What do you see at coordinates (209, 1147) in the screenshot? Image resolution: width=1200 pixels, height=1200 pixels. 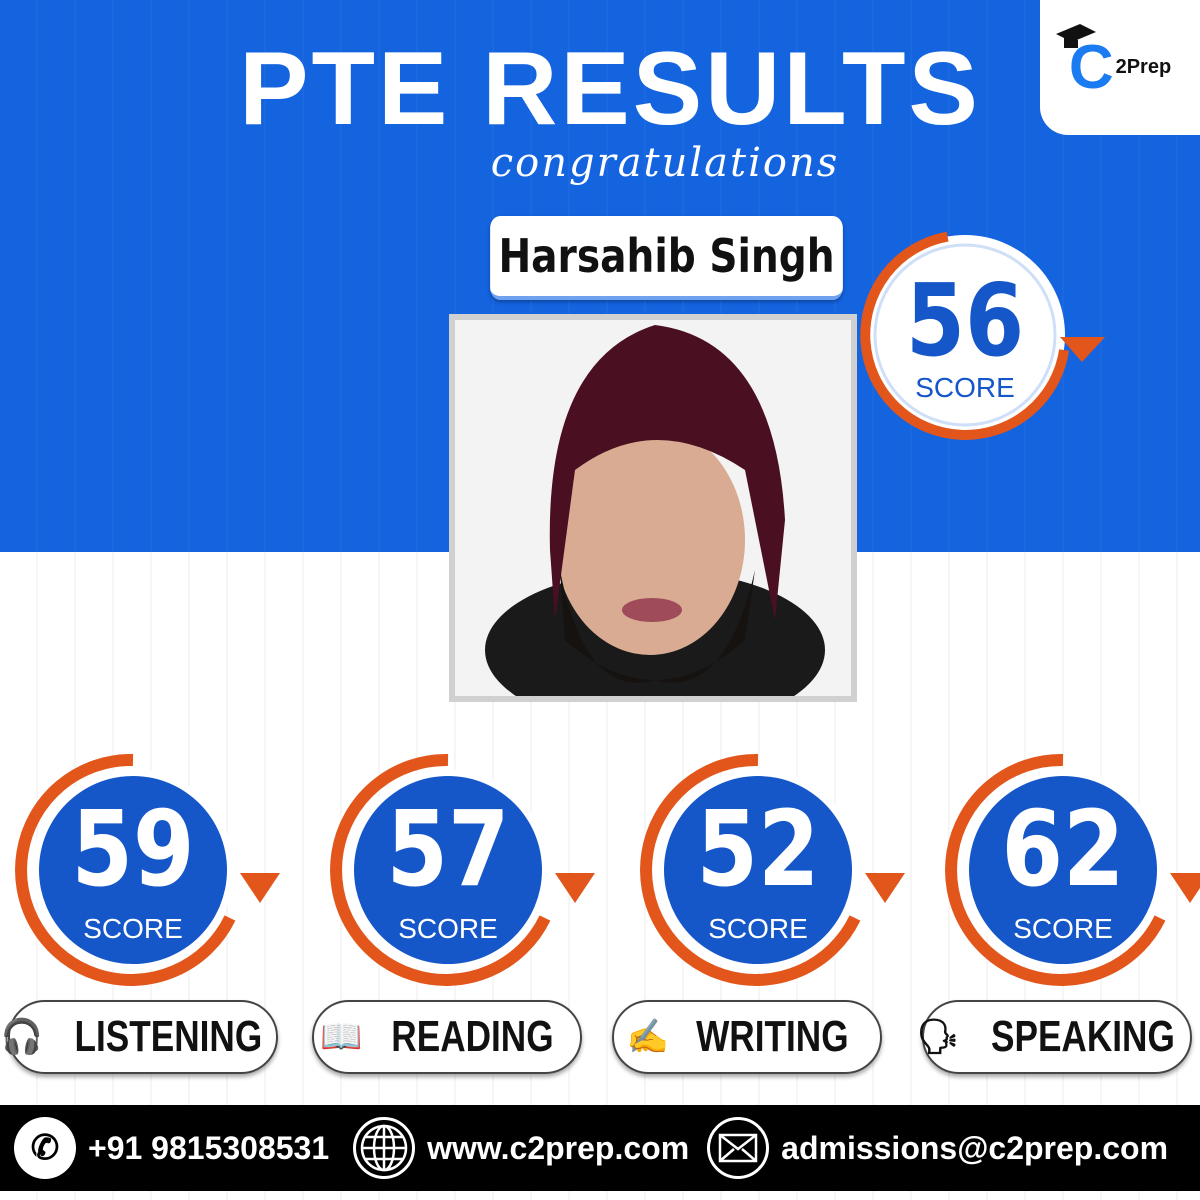 I see `phone-number: +91 9815308531` at bounding box center [209, 1147].